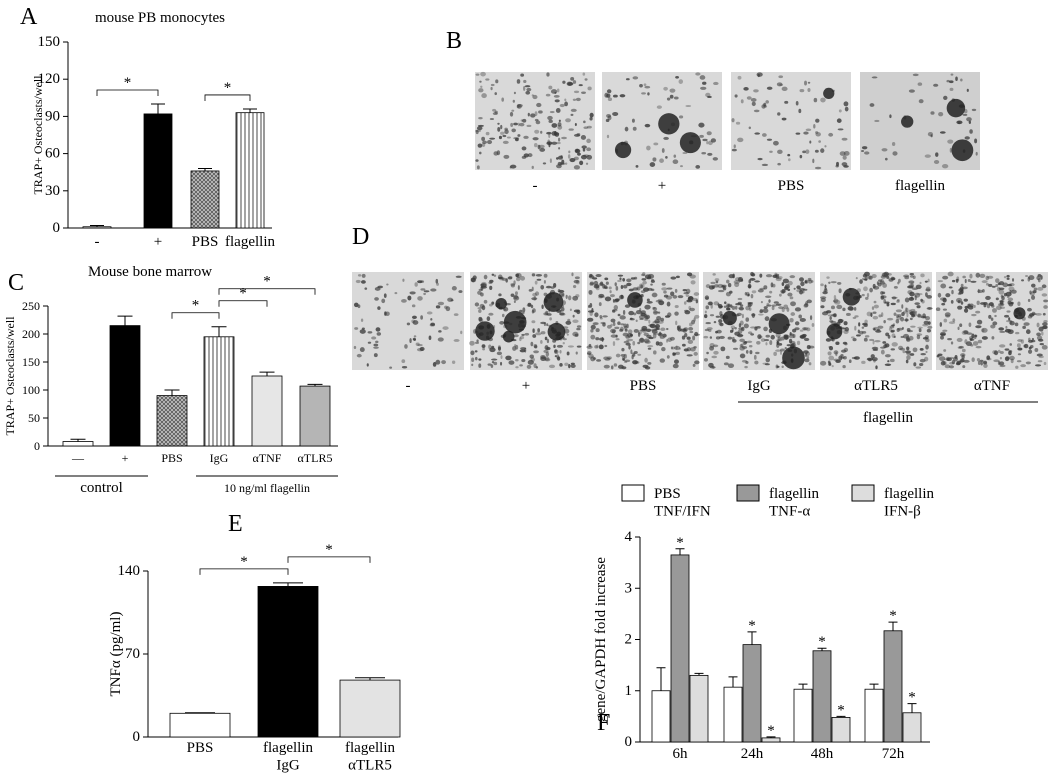 Image resolution: width=1050 pixels, height=779 pixels. What do you see at coordinates (315, 416) in the screenshot?
I see `bar` at bounding box center [315, 416].